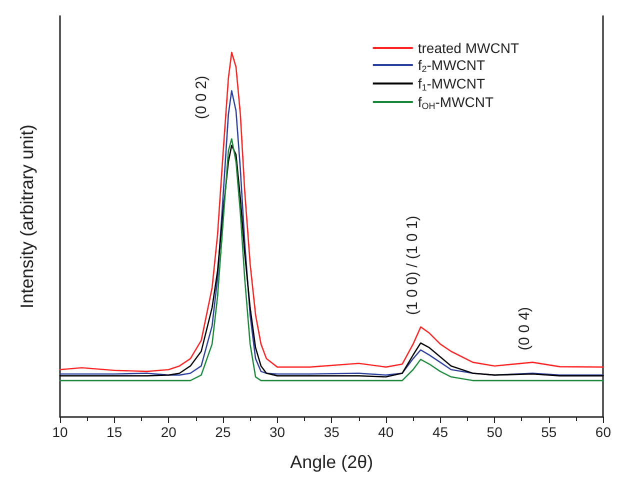 The image size is (622, 492). What do you see at coordinates (27, 216) in the screenshot?
I see `y-axis-title: Intensity (arbitrary unit)` at bounding box center [27, 216].